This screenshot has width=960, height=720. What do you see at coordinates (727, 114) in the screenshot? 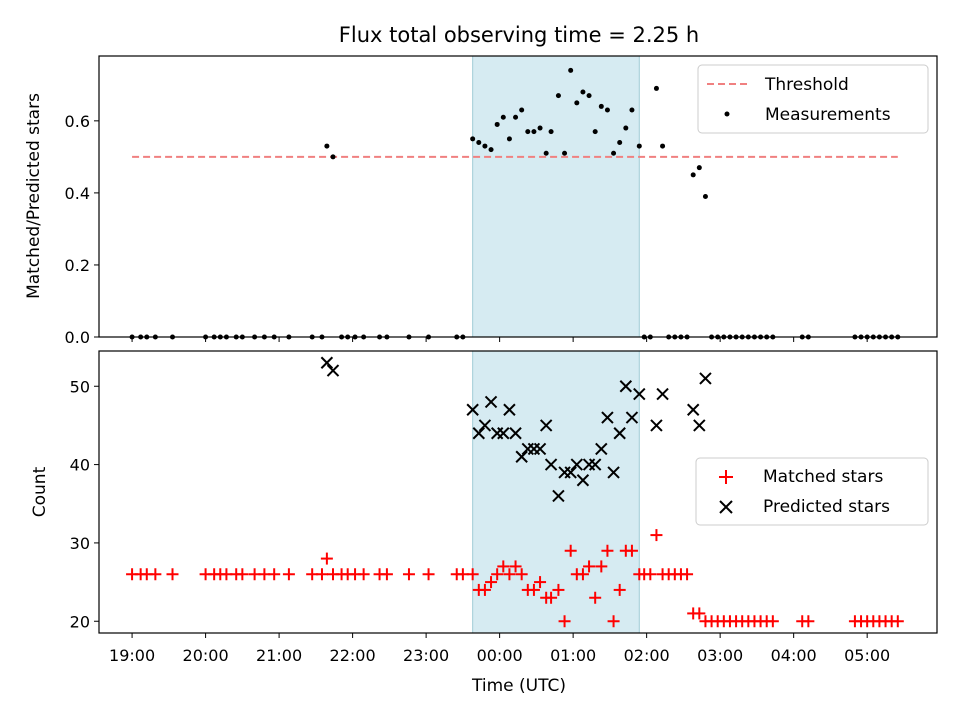
I see `legend-measurements-swatch` at bounding box center [727, 114].